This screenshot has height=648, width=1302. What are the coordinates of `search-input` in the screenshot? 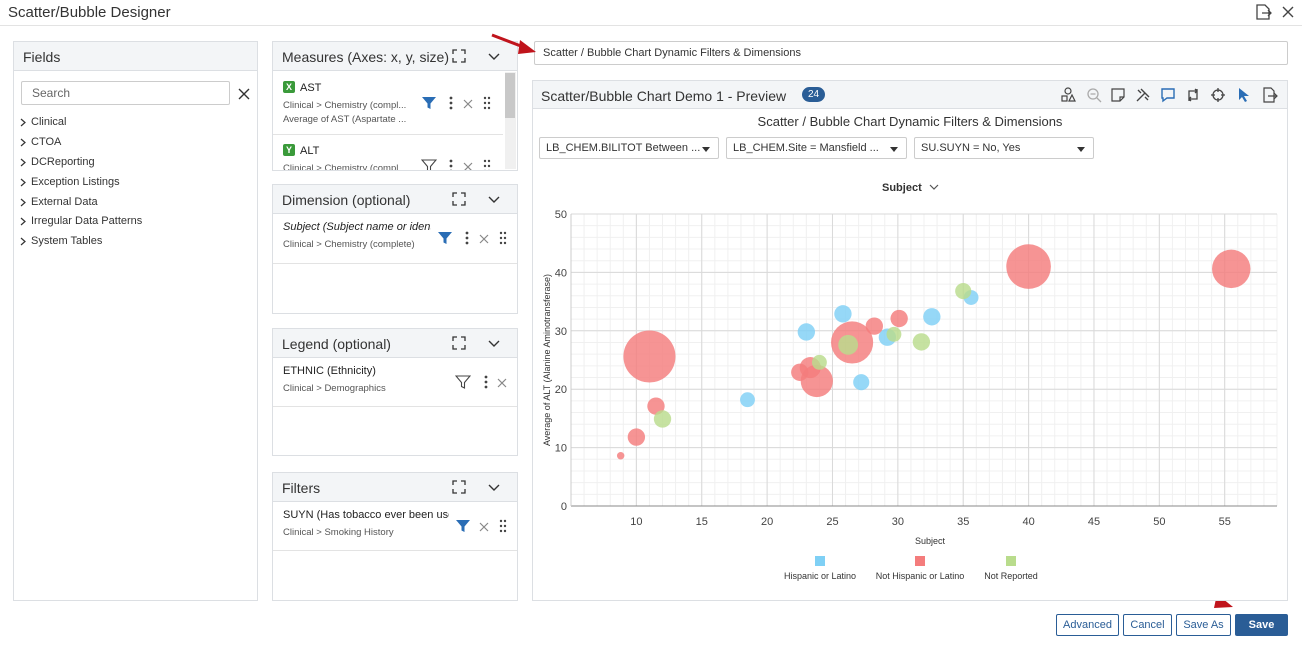 It's located at (125, 93).